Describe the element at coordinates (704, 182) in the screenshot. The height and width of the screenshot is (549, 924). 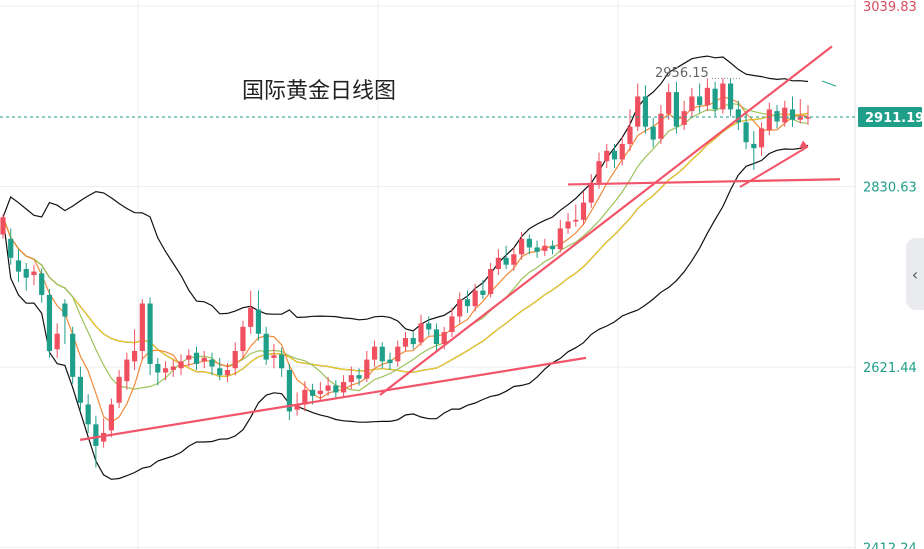
I see `horizontal-support-line` at that location.